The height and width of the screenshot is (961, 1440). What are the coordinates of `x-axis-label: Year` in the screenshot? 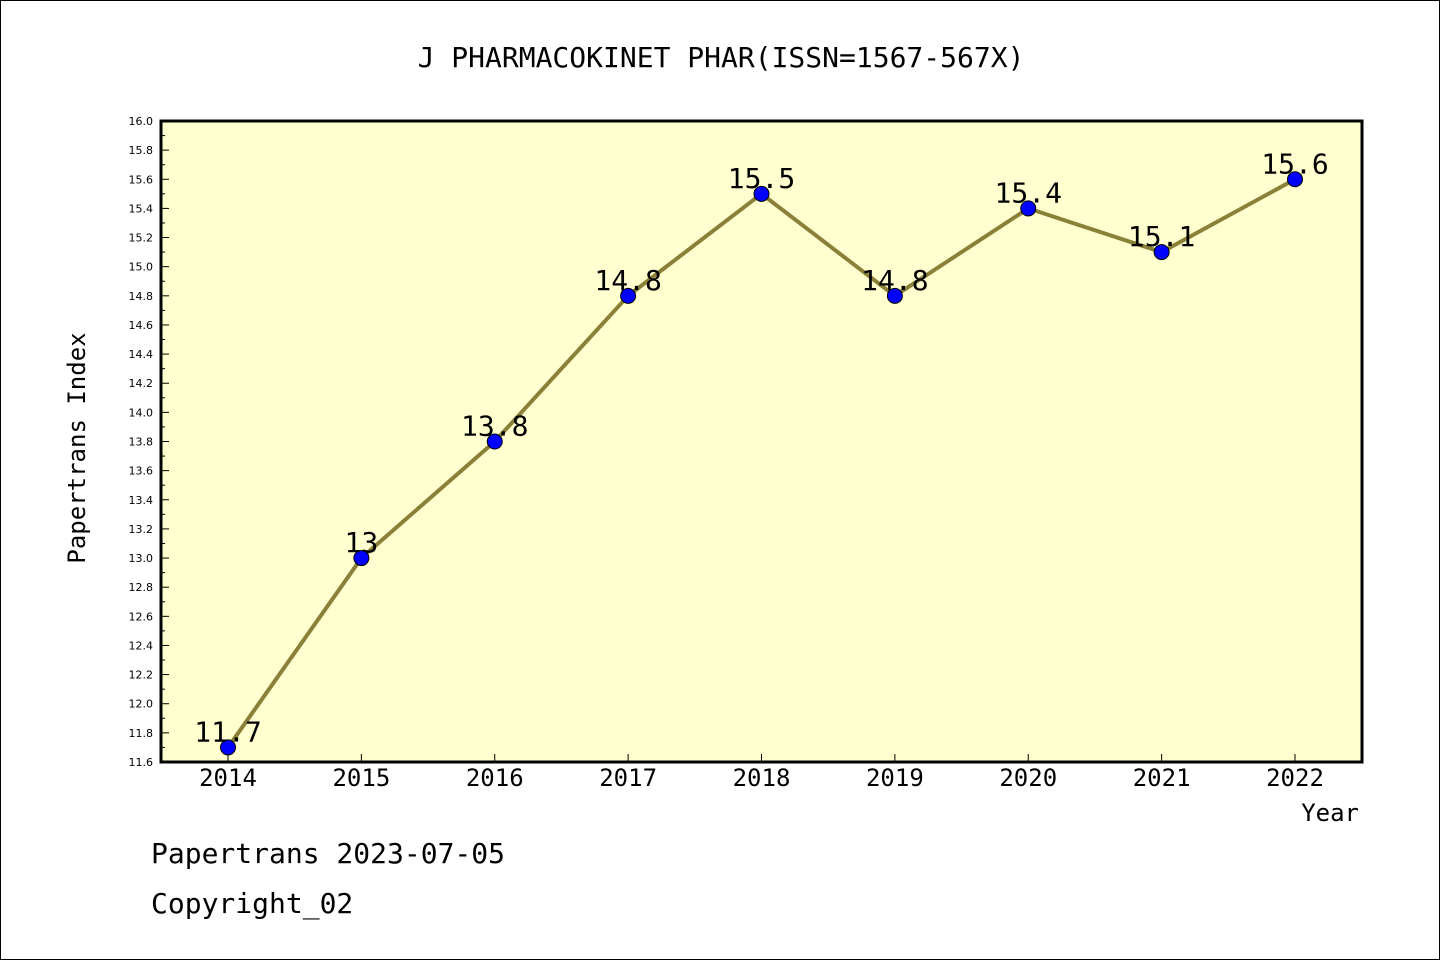 It's located at (1330, 813).